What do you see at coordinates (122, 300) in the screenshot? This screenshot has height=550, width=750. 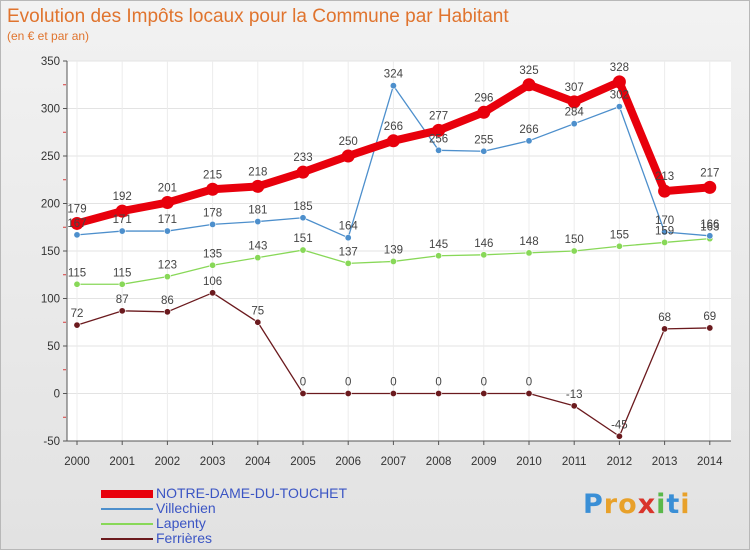 I see `data-label-ferrieres: 87` at bounding box center [122, 300].